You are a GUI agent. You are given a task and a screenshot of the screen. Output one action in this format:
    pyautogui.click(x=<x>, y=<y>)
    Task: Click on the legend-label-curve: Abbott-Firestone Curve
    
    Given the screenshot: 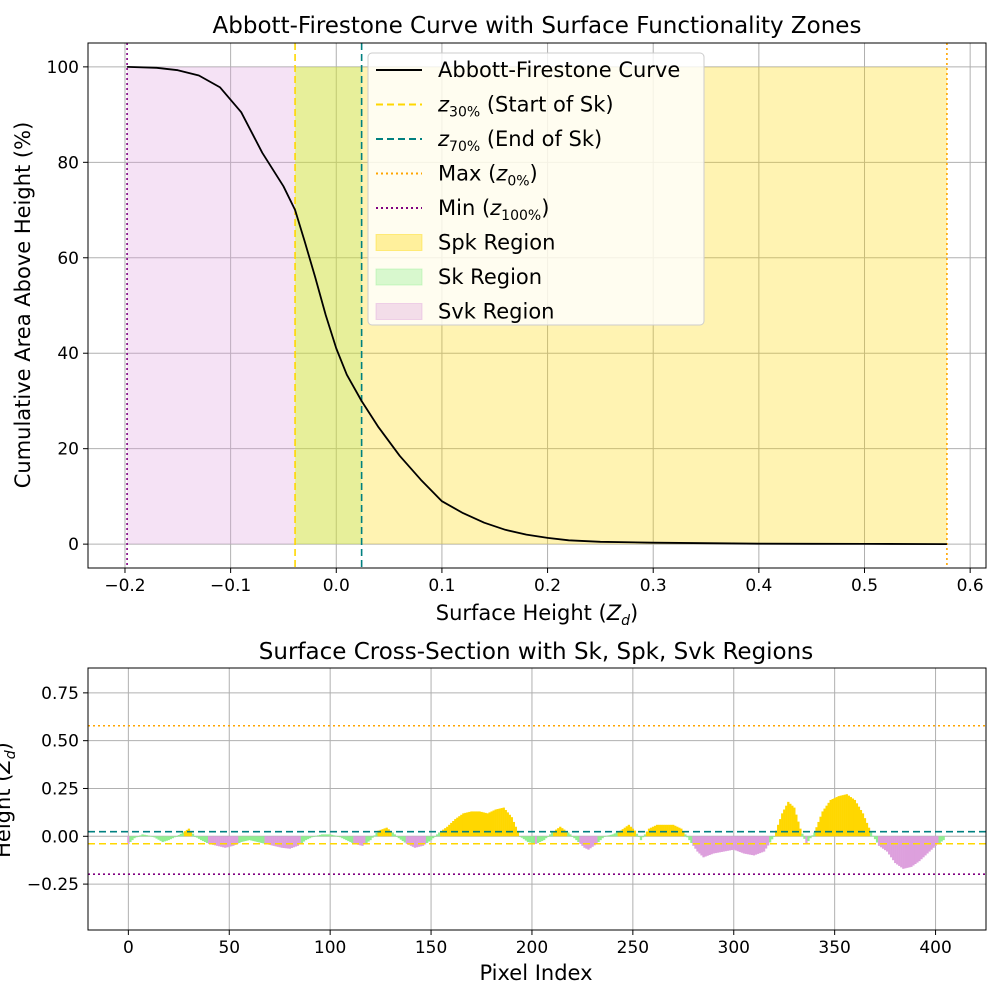 What is the action you would take?
    pyautogui.click(x=559, y=70)
    